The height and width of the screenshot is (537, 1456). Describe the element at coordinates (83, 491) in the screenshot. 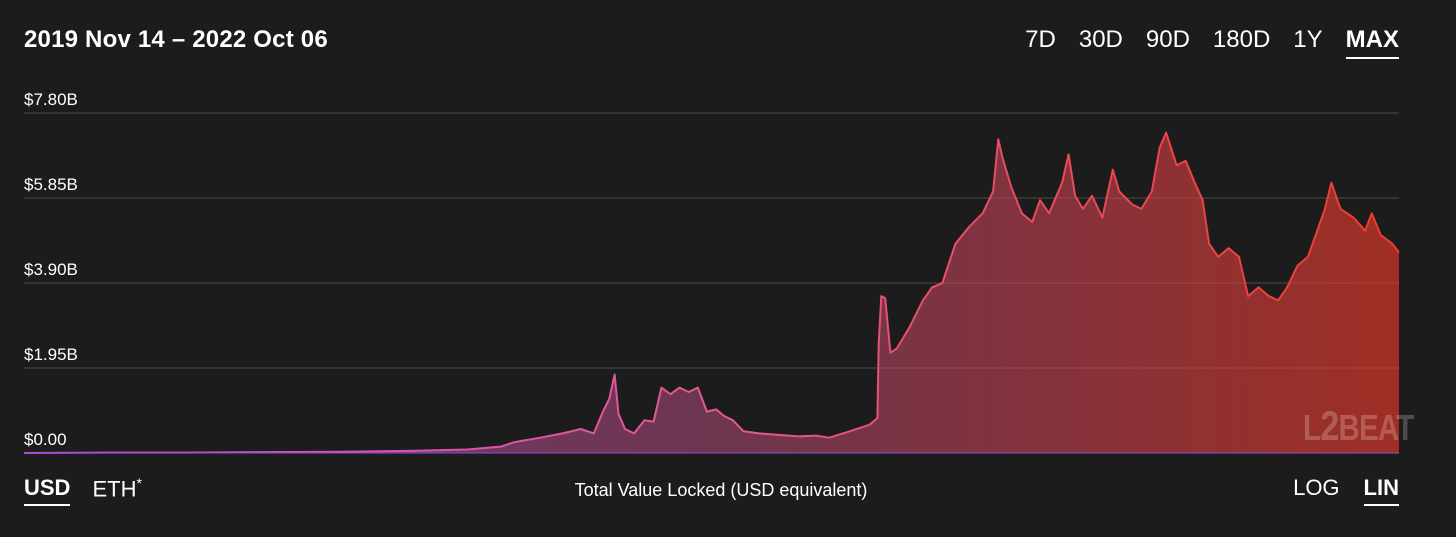

I see `unit-toggle: USD ETH*` at that location.